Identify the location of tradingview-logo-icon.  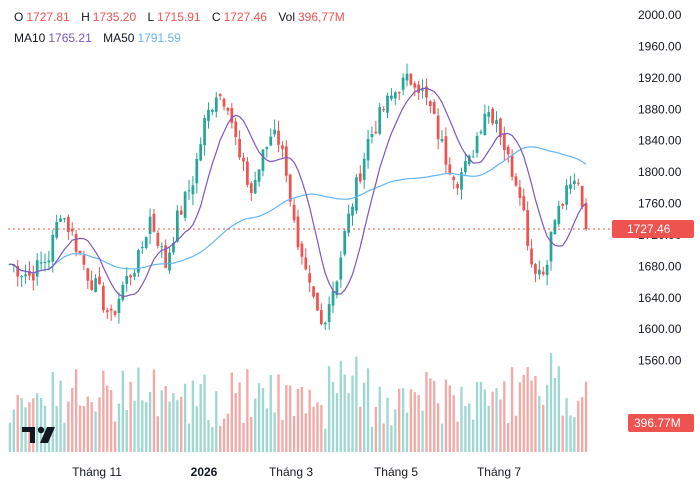
(40, 435).